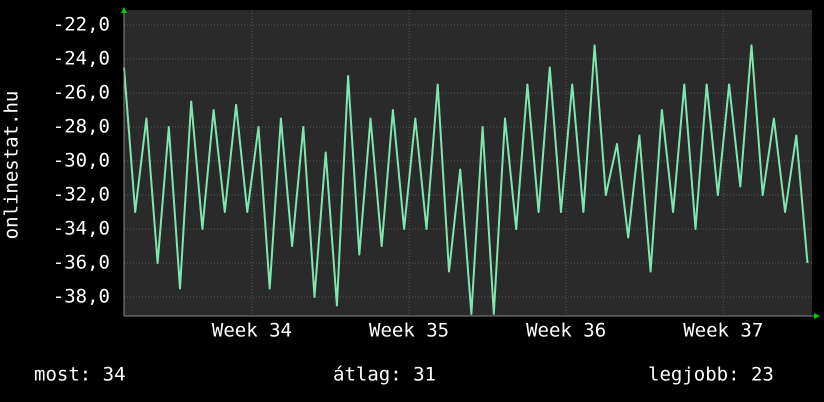 This screenshot has height=402, width=824. I want to click on x-tick-label: Week 34, so click(252, 331).